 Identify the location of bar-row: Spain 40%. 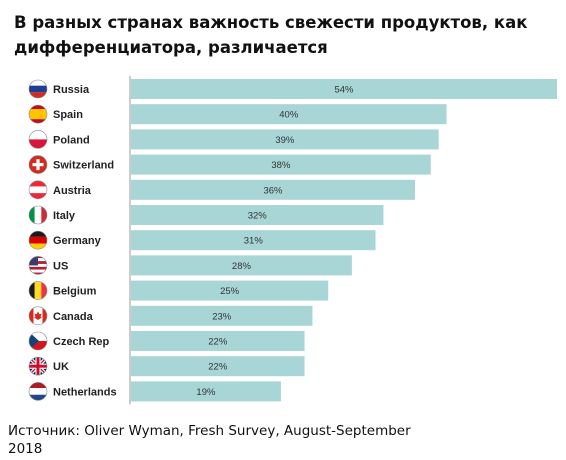
(237, 114).